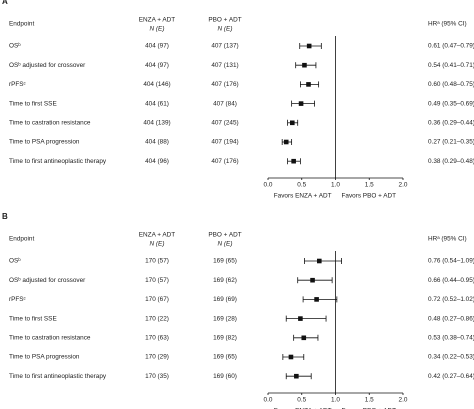 This screenshot has width=474, height=409. I want to click on arm2-count: 407 (194), so click(224, 142).